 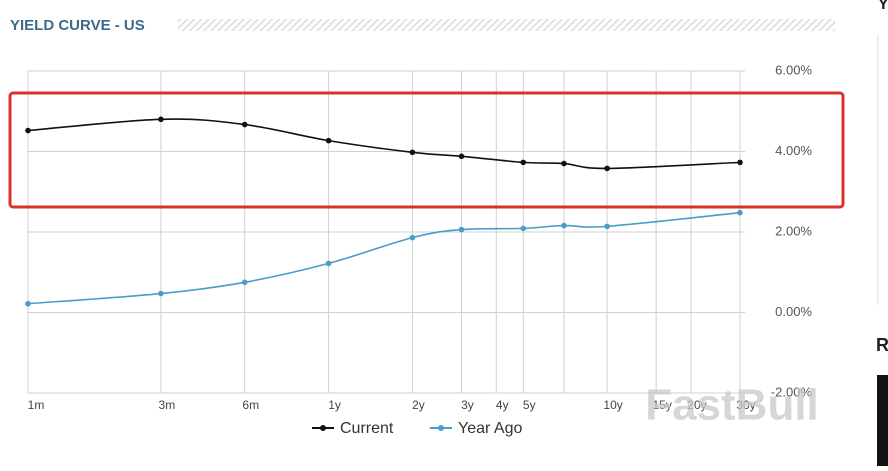 I want to click on x-tick-label: 1m, so click(x=36, y=405).